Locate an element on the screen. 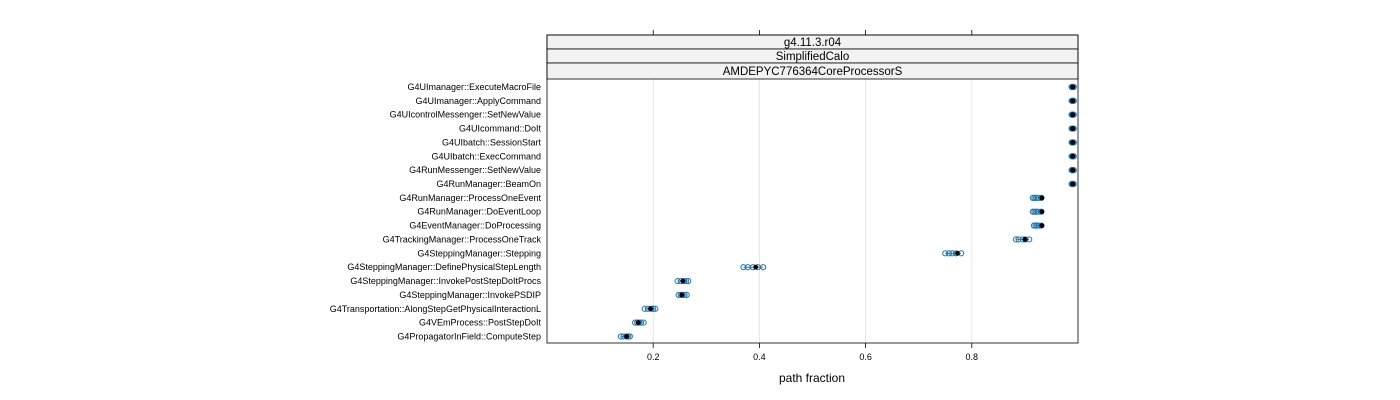  x-tick-label-2: 0.6 is located at coordinates (865, 357).